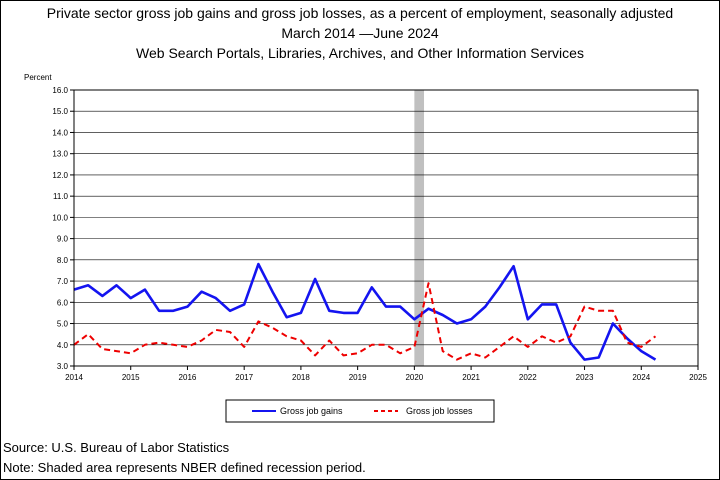 The height and width of the screenshot is (480, 720). Describe the element at coordinates (365, 321) in the screenshot. I see `series-line-gross-job-losses` at that location.